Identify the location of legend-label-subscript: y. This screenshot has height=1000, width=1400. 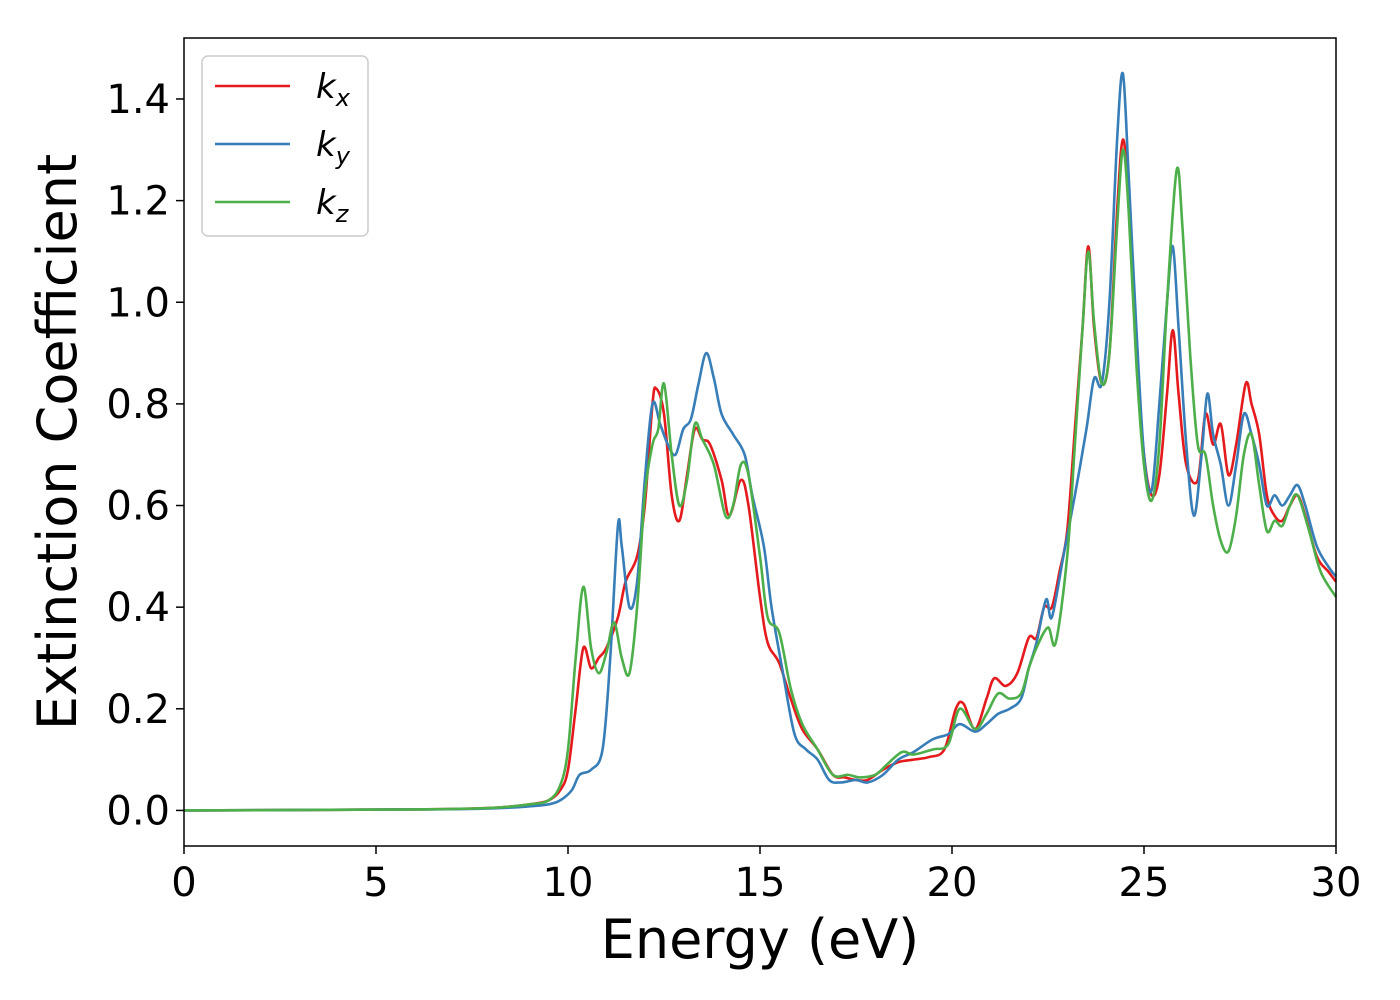
(343, 156).